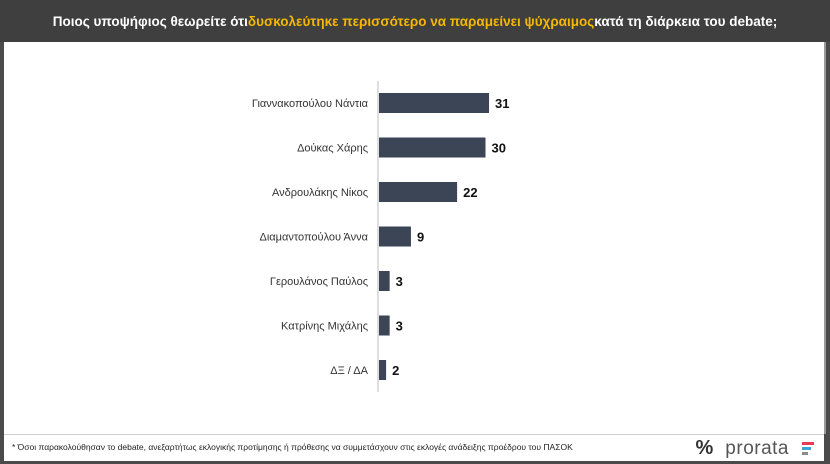  What do you see at coordinates (757, 448) in the screenshot?
I see `logo-text: prorata` at bounding box center [757, 448].